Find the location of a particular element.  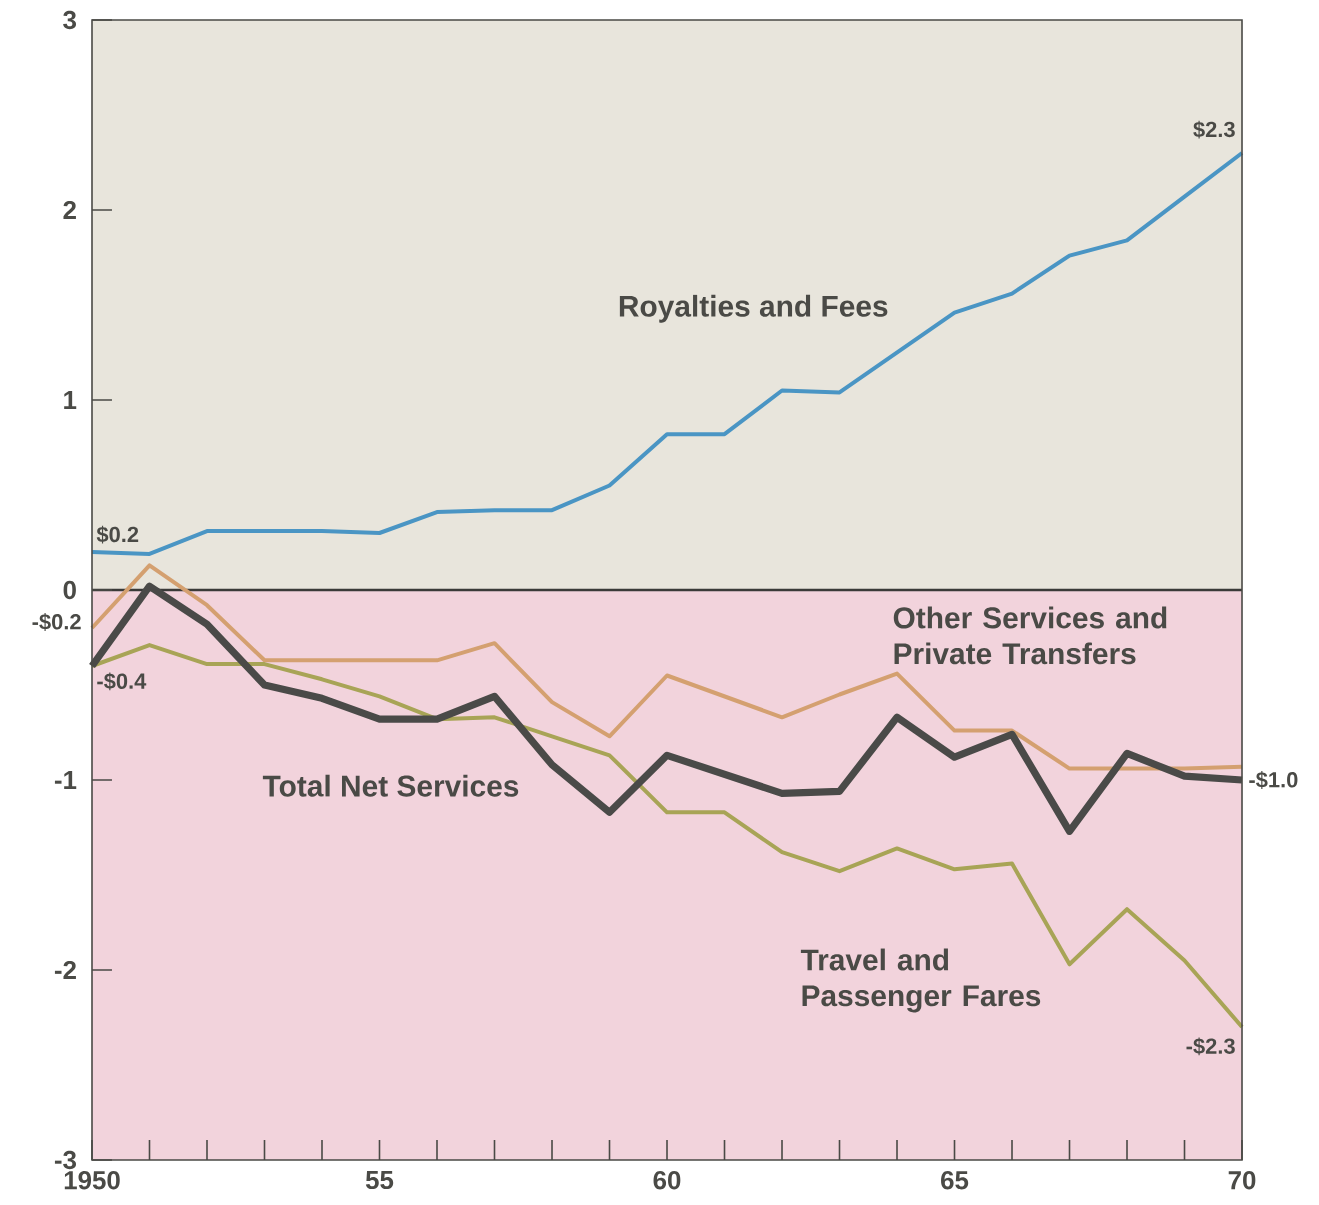

x-tick-label: 70 is located at coordinates (1242, 1180).